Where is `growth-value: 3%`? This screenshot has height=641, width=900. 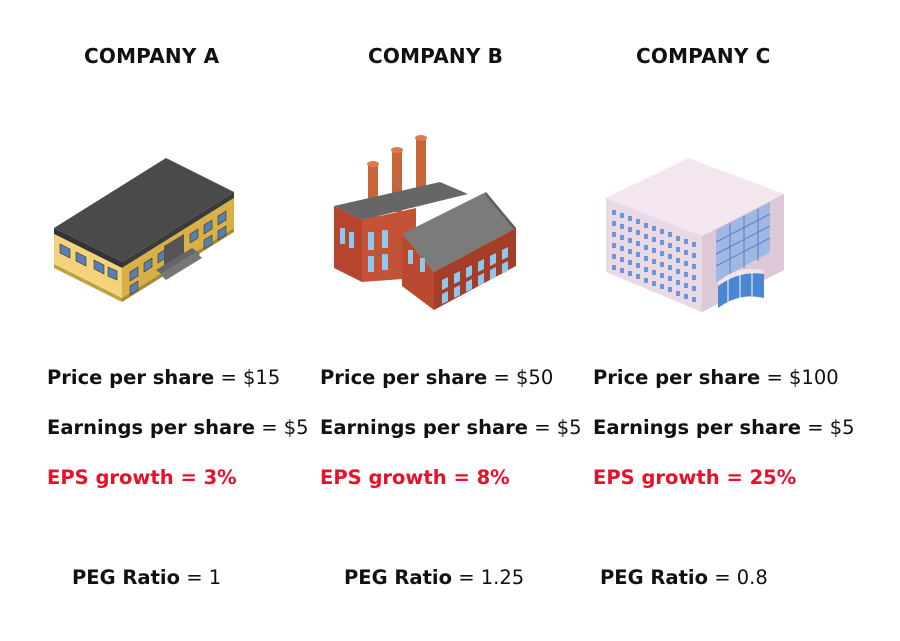
growth-value: 3% is located at coordinates (220, 477).